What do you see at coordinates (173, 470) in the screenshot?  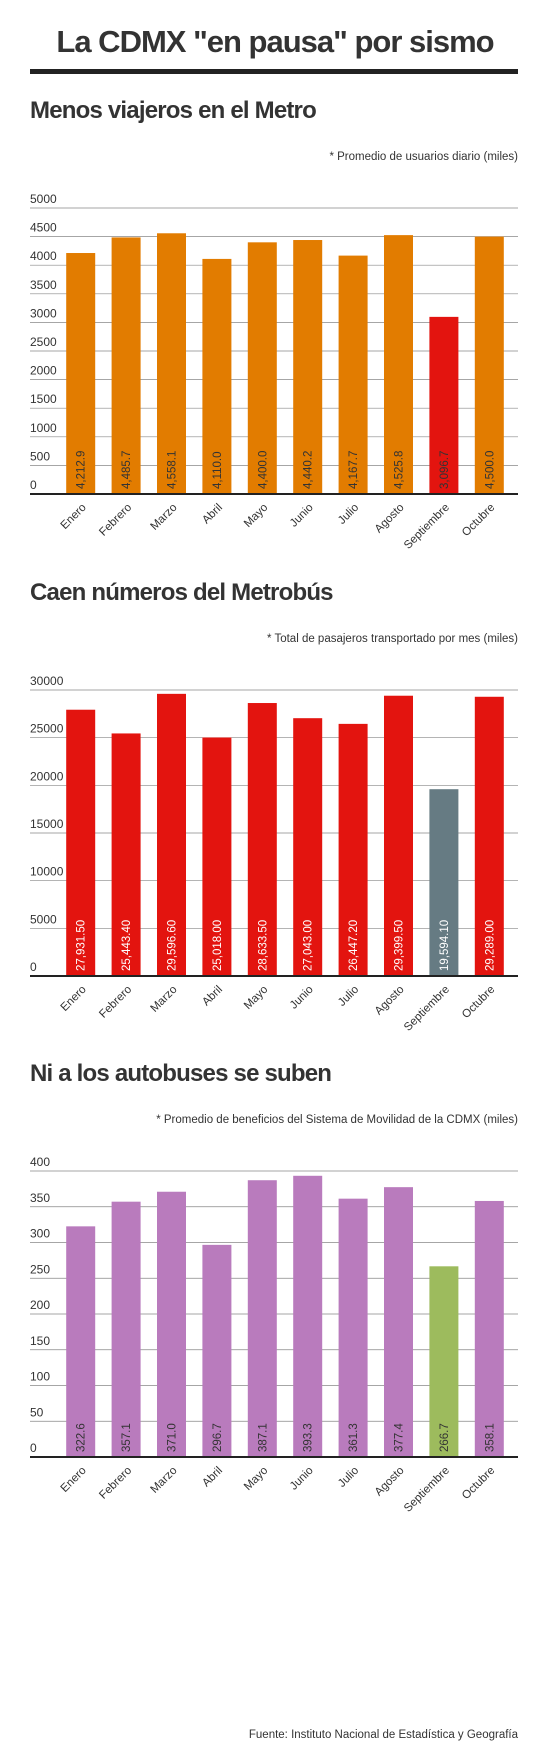 I see `value-label: 4,558.1` at bounding box center [173, 470].